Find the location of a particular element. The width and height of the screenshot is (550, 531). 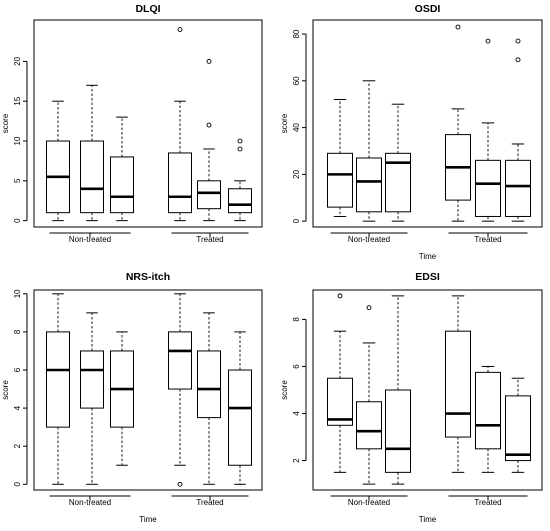

y-tick-label: 5 is located at coordinates (17, 180).